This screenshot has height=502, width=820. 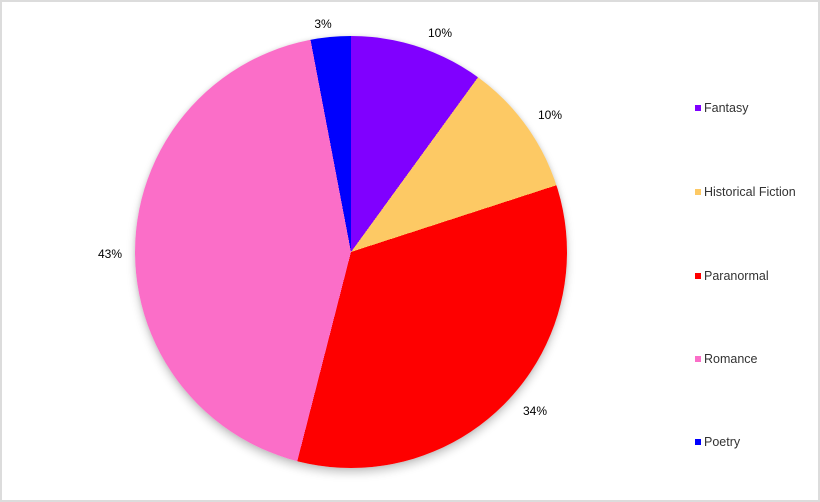 What do you see at coordinates (440, 33) in the screenshot?
I see `slice-label-fantasy: 10%` at bounding box center [440, 33].